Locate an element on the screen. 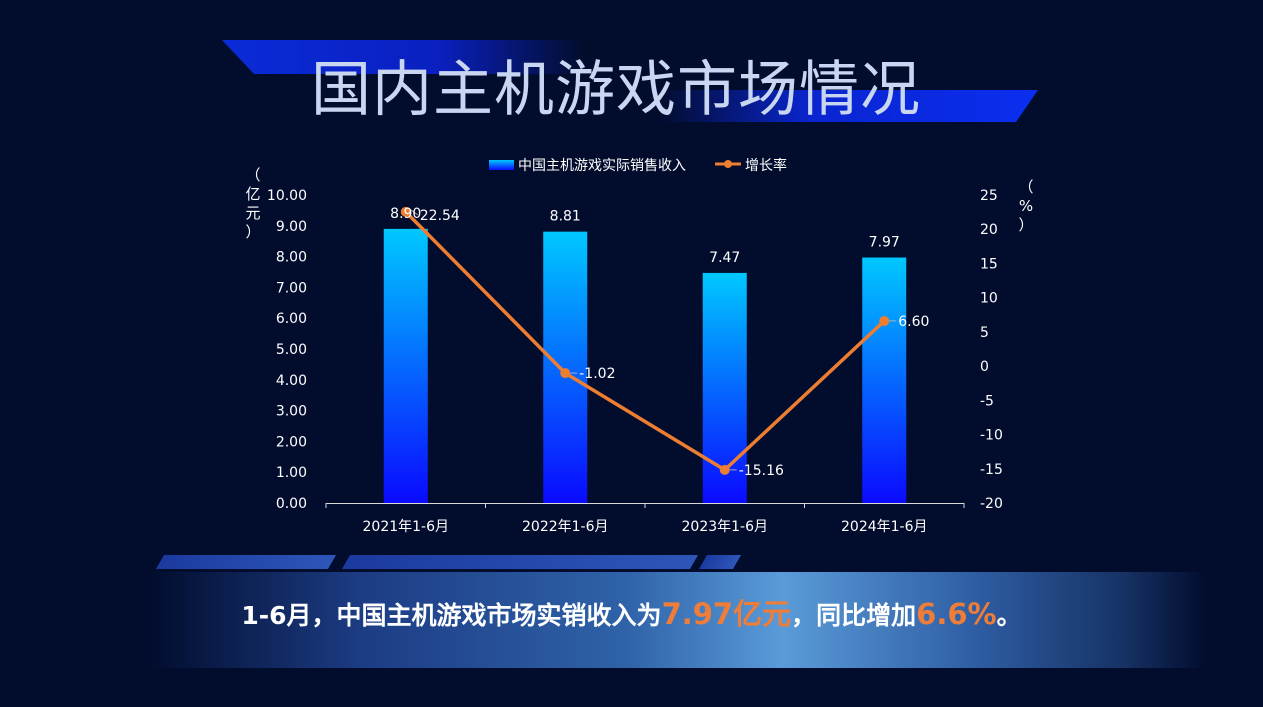 This screenshot has width=1263, height=707. bar-value-label: 8.81 is located at coordinates (565, 217).